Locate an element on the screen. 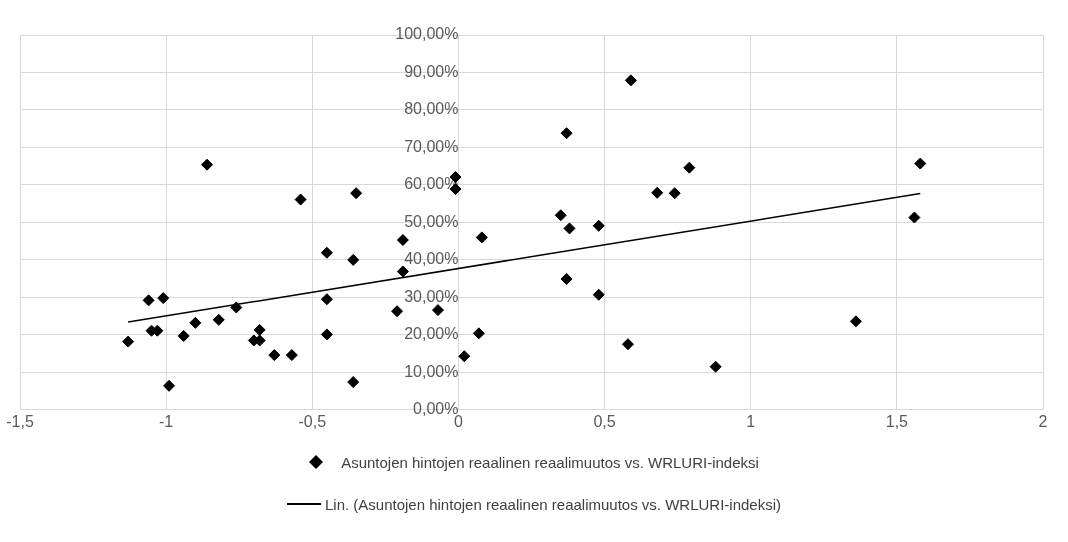 The width and height of the screenshot is (1068, 542). x-tick-label: -0,5 is located at coordinates (312, 421).